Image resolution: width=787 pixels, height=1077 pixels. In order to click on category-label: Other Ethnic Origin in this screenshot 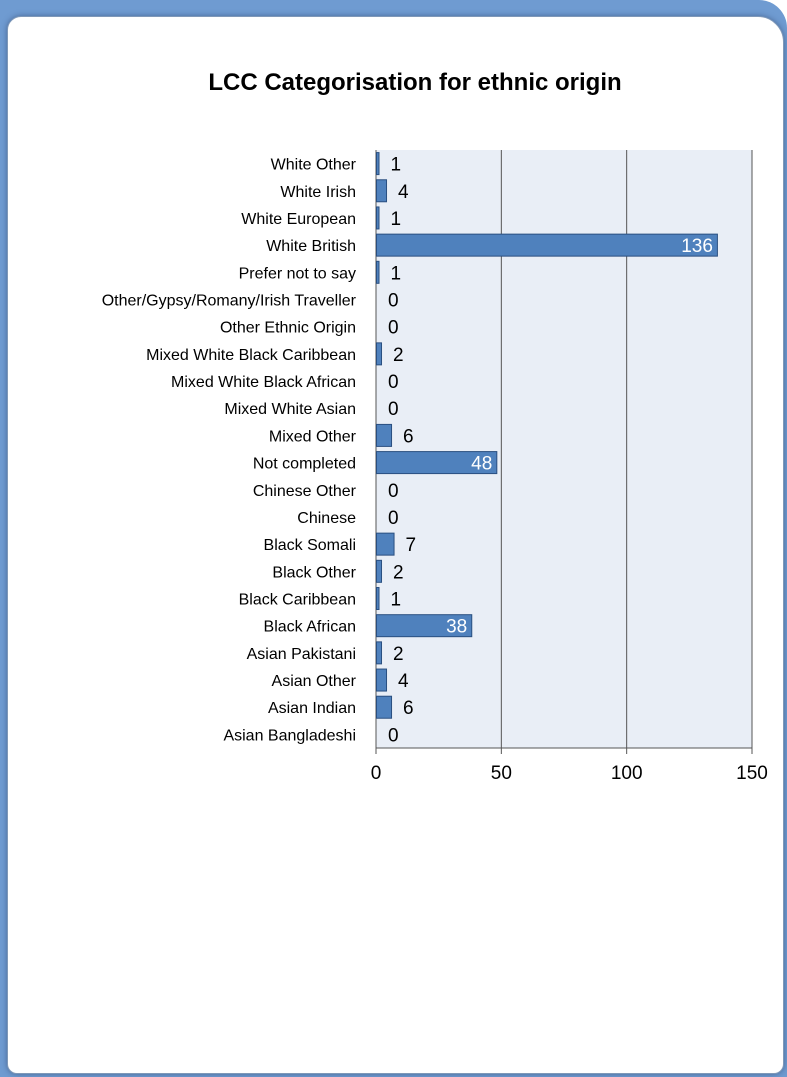, I will do `click(288, 328)`.